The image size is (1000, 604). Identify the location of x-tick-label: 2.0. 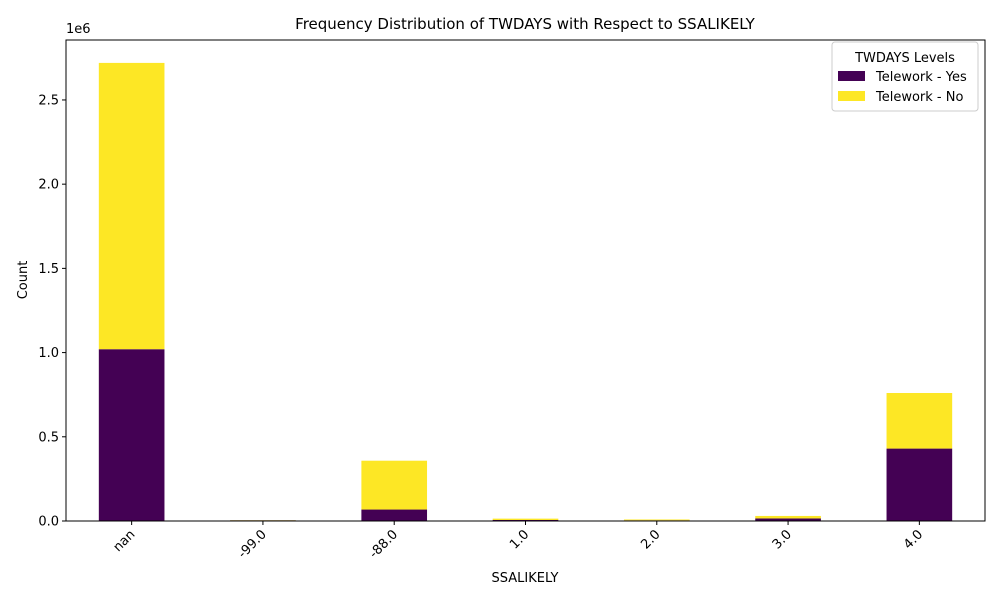
(650, 539).